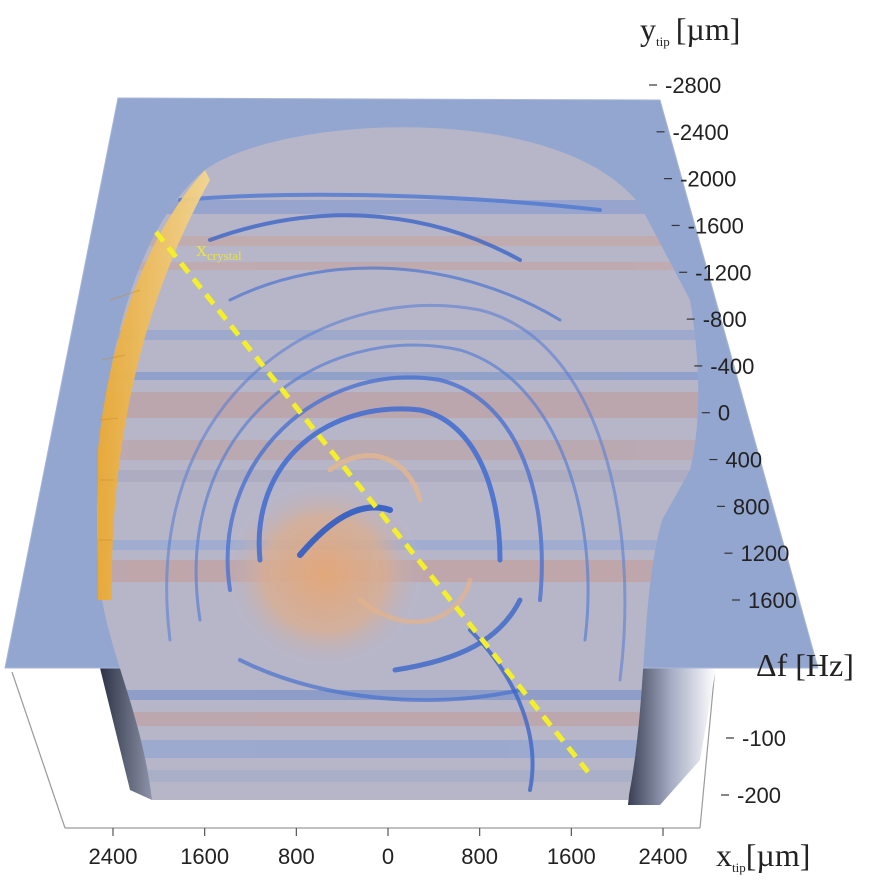 The width and height of the screenshot is (886, 886). Describe the element at coordinates (764, 553) in the screenshot. I see `y-tick-label: 1200` at that location.